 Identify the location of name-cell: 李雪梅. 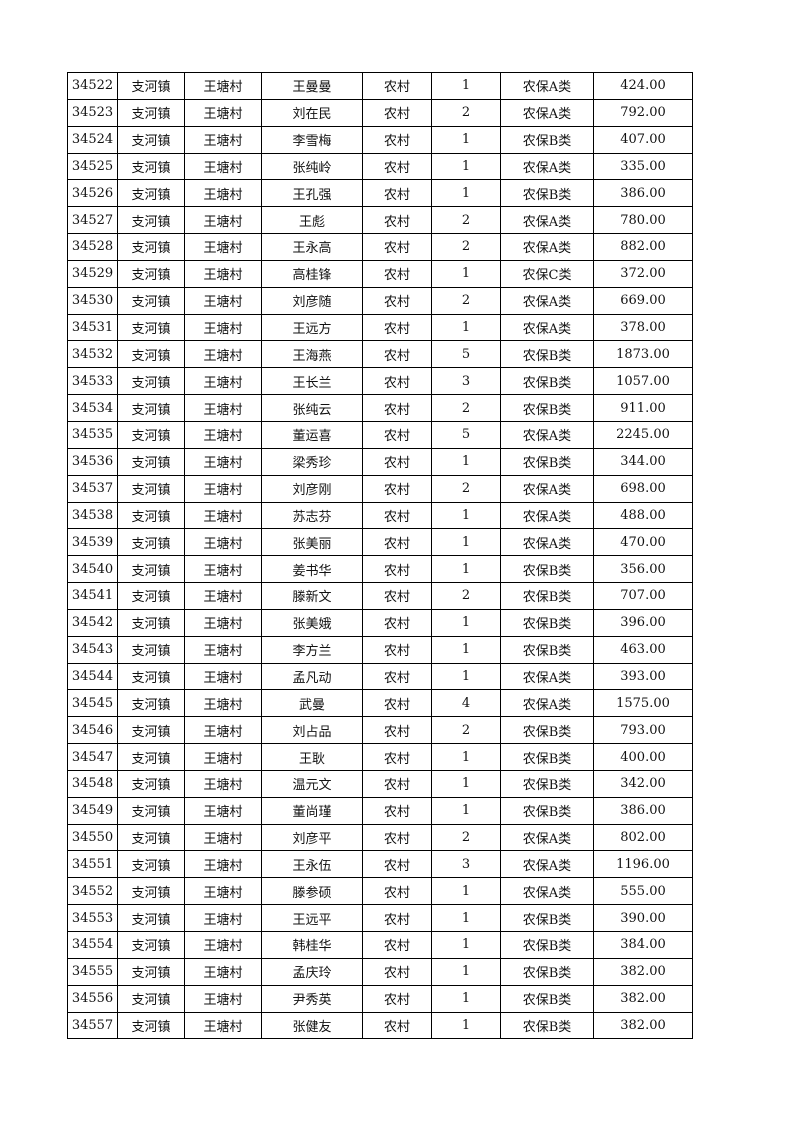
(312, 139).